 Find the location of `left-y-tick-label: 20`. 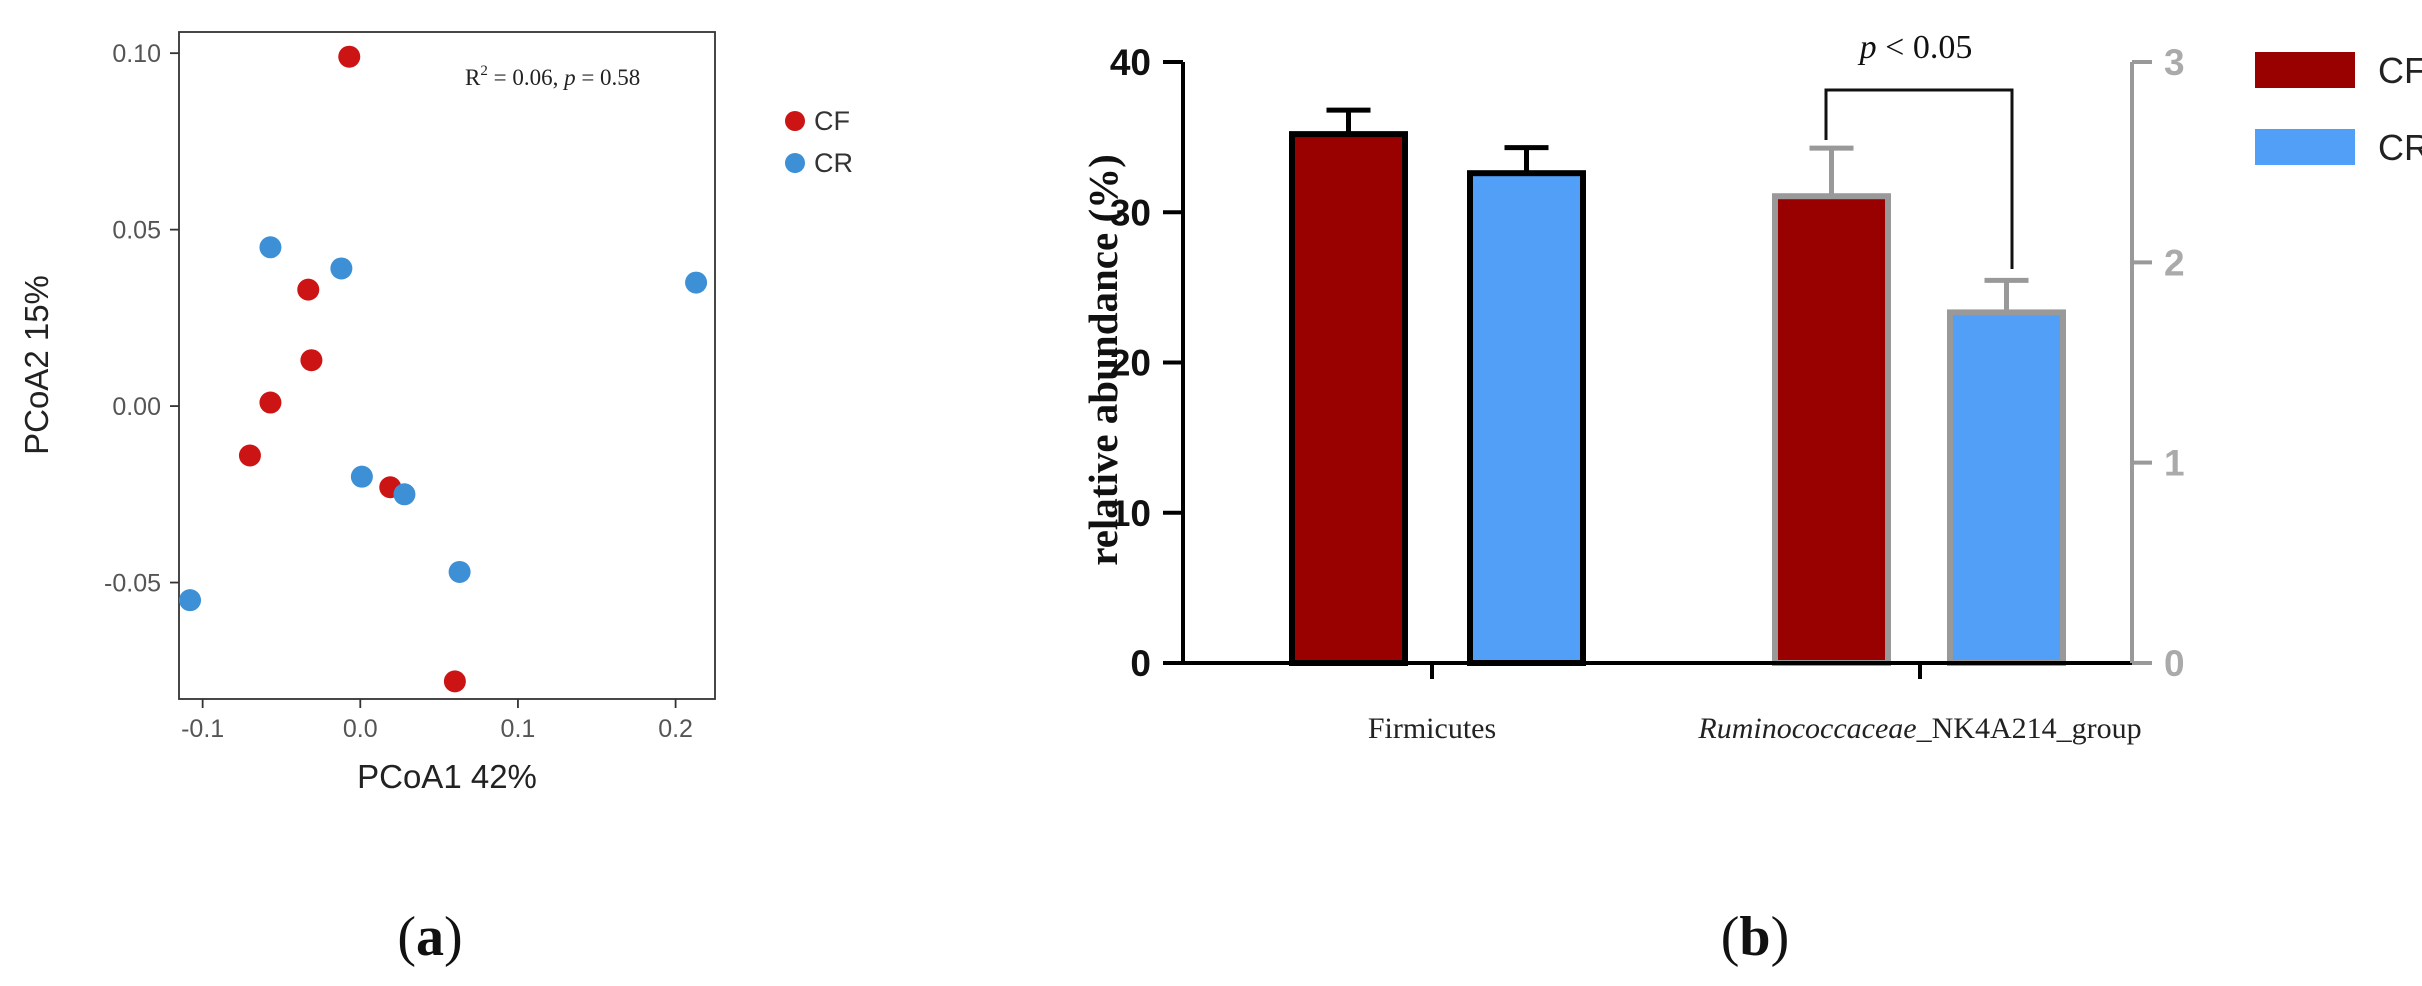

left-y-tick-label: 20 is located at coordinates (1130, 363).